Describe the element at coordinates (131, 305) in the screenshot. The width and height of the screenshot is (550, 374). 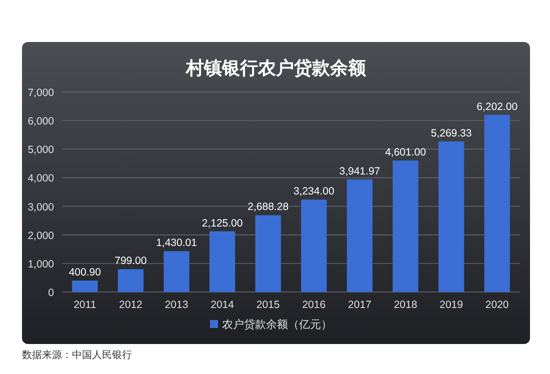
I see `x-tick-label: 2012` at that location.